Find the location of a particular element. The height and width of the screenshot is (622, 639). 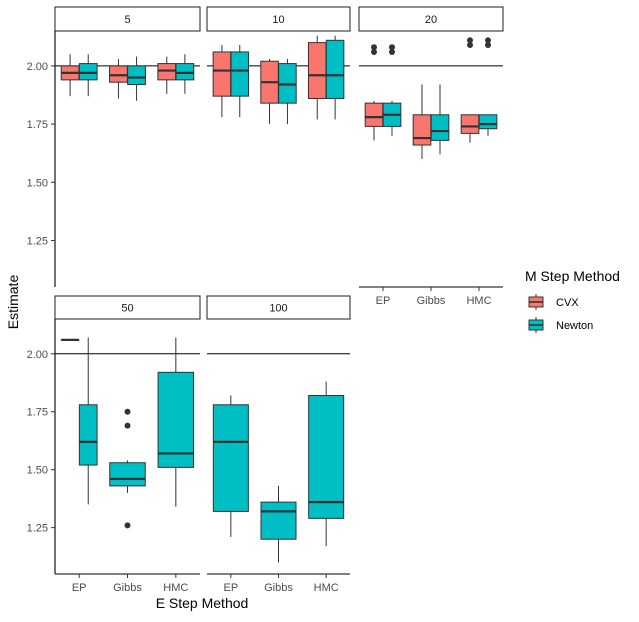

box-5-HMC-Newton is located at coordinates (185, 74).